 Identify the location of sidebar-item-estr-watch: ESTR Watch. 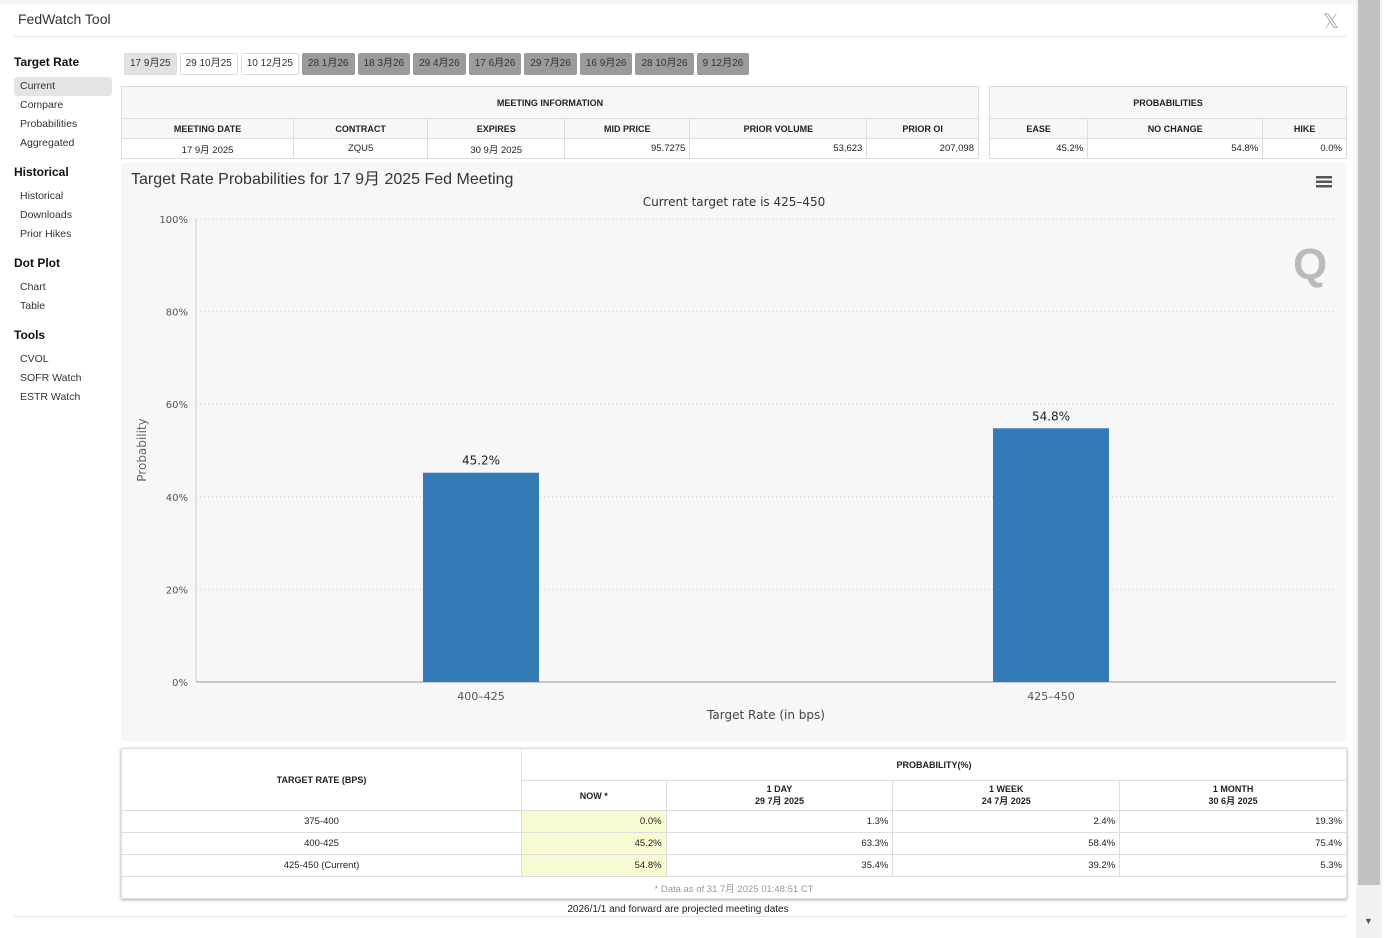
(50, 397).